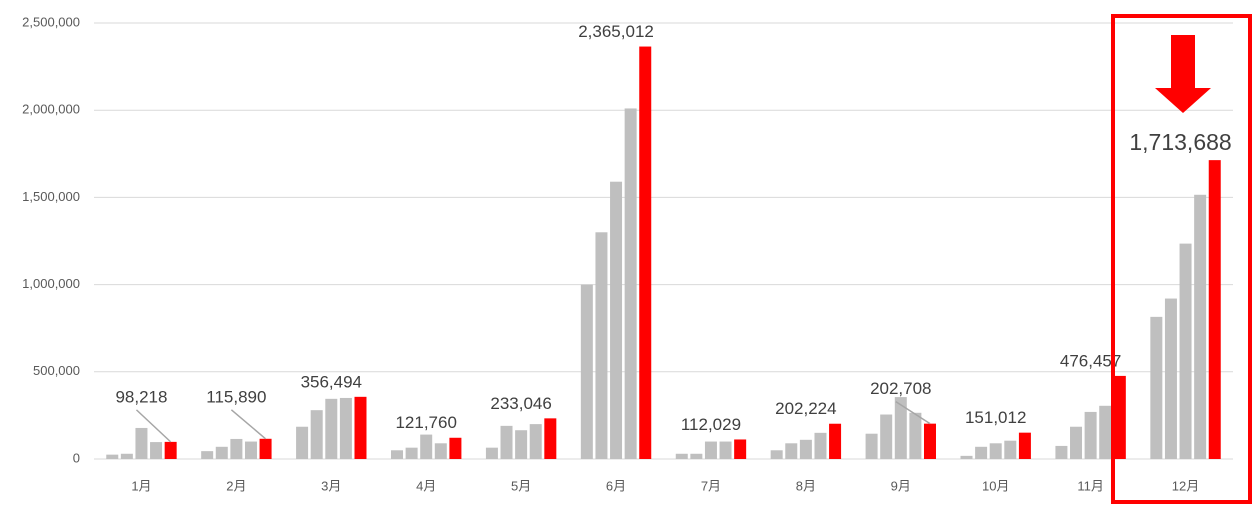 The height and width of the screenshot is (505, 1255). What do you see at coordinates (805, 408) in the screenshot?
I see `data-label: 202,224` at bounding box center [805, 408].